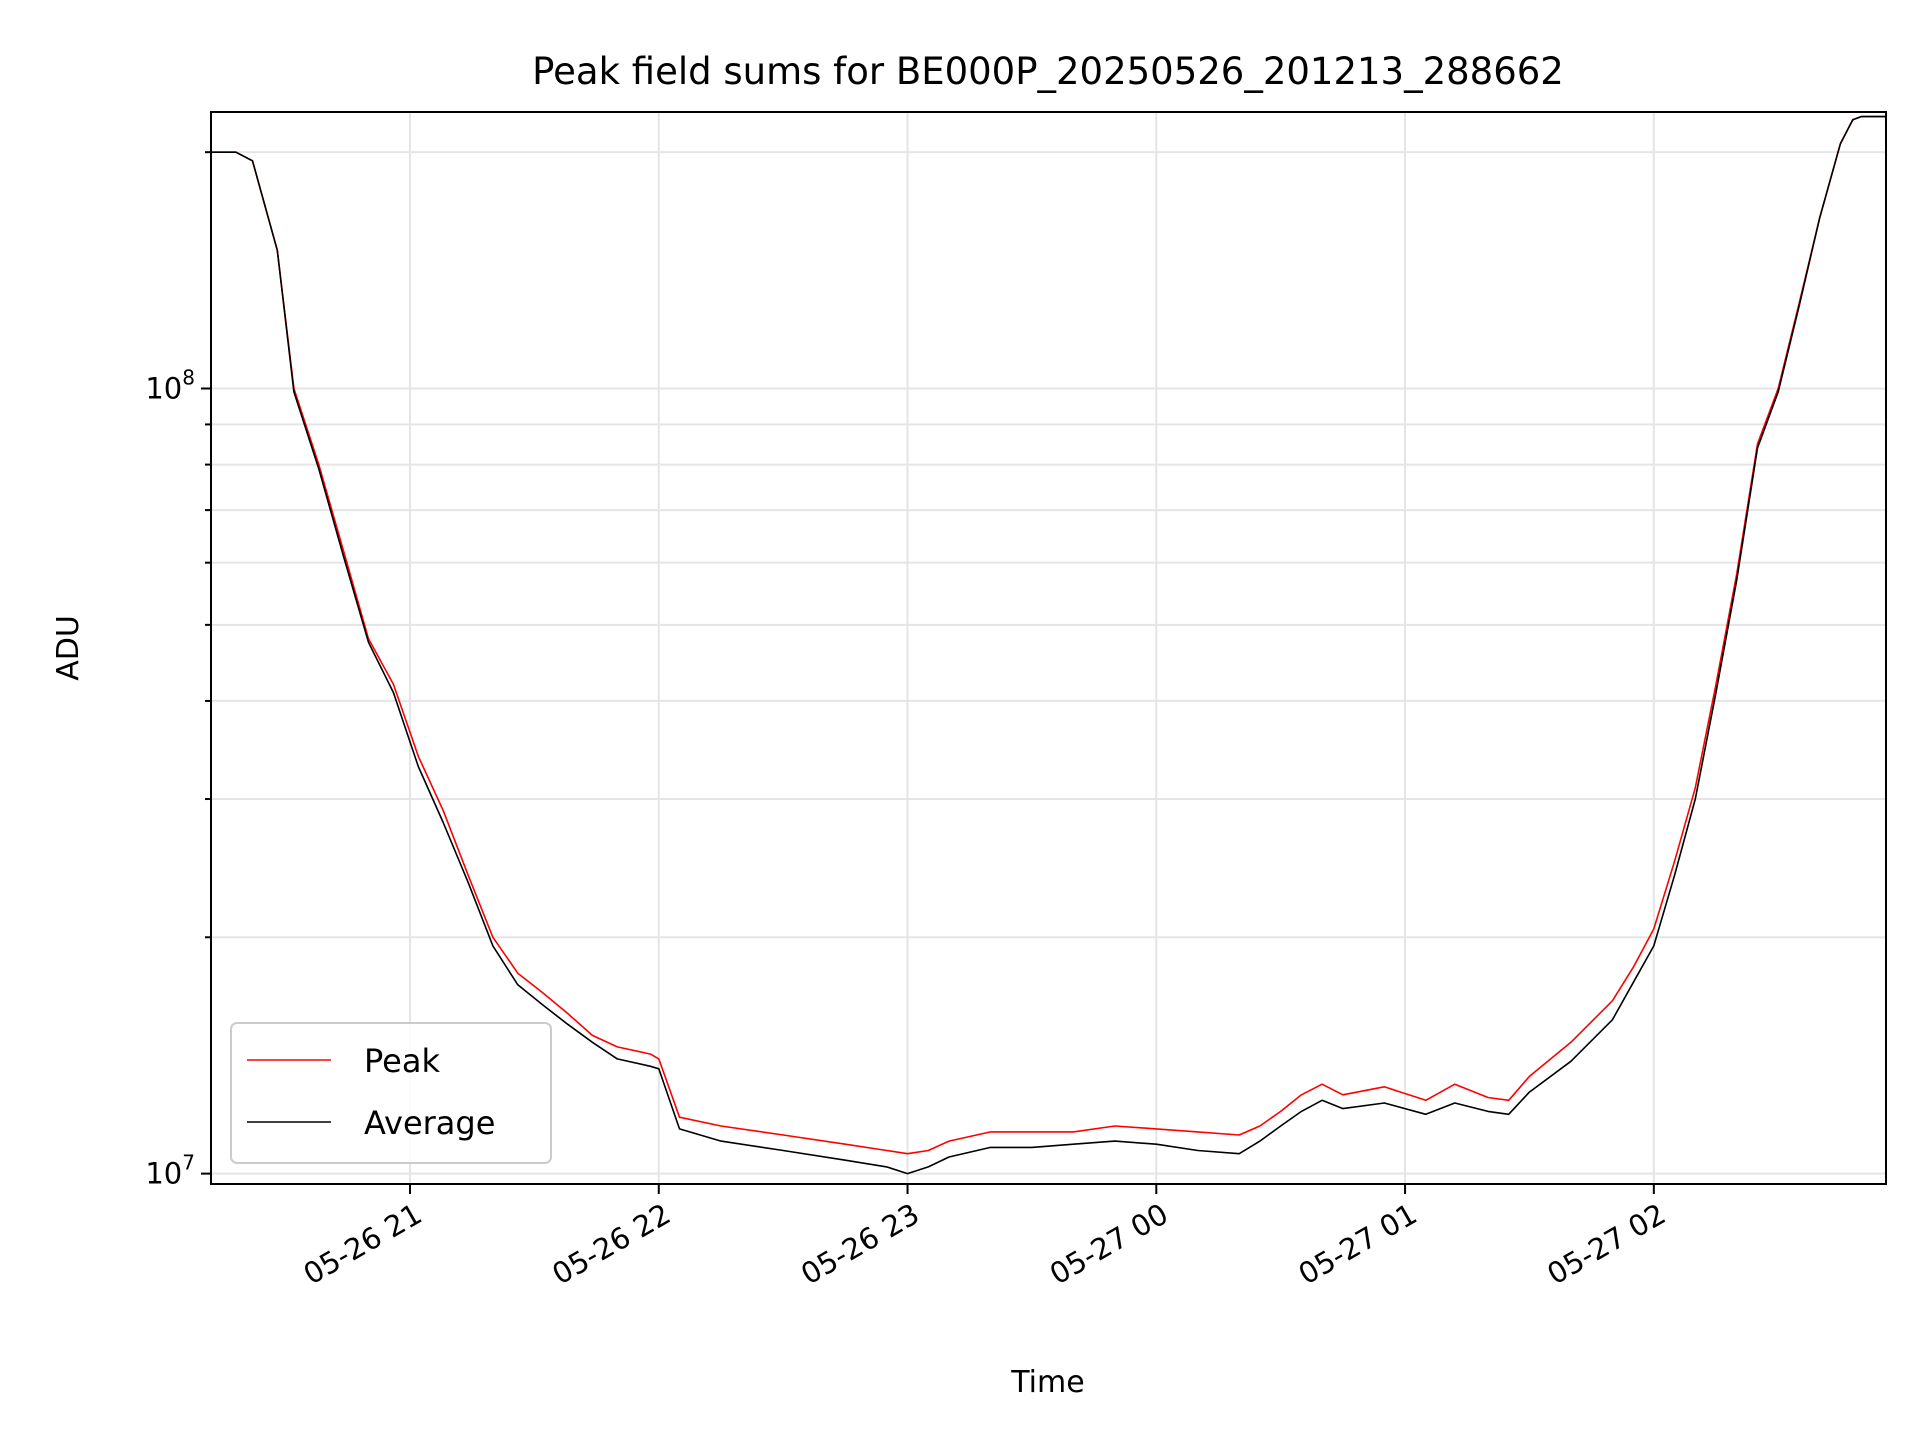  I want to click on y-tick-label-exponent: 7, so click(188, 1163).